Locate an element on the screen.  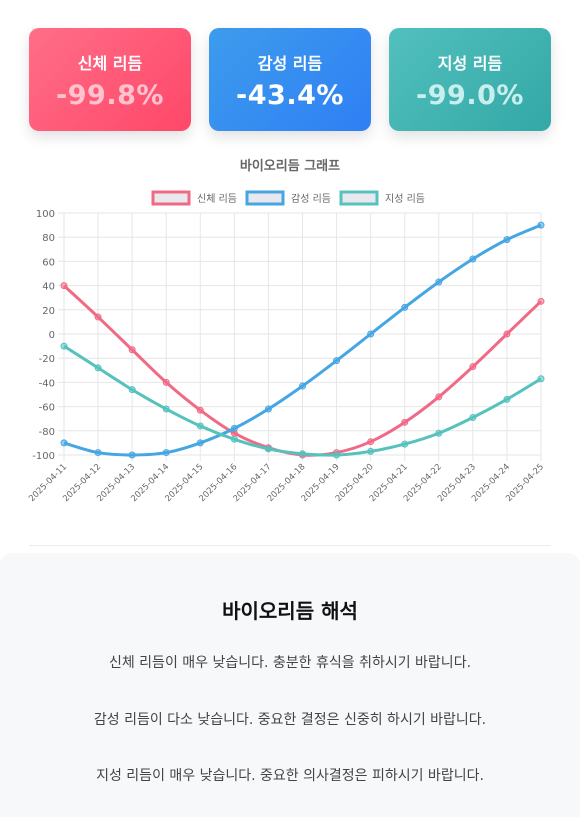
y-tick-label: 20 is located at coordinates (48, 311).